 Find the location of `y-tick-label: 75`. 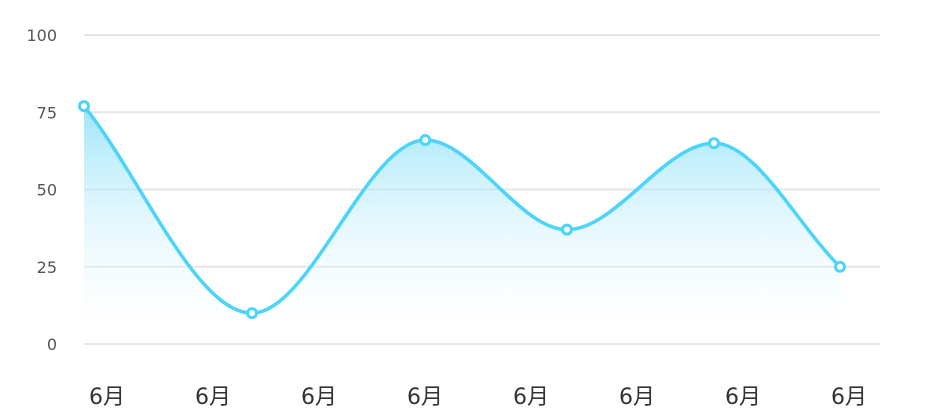

y-tick-label: 75 is located at coordinates (47, 112).